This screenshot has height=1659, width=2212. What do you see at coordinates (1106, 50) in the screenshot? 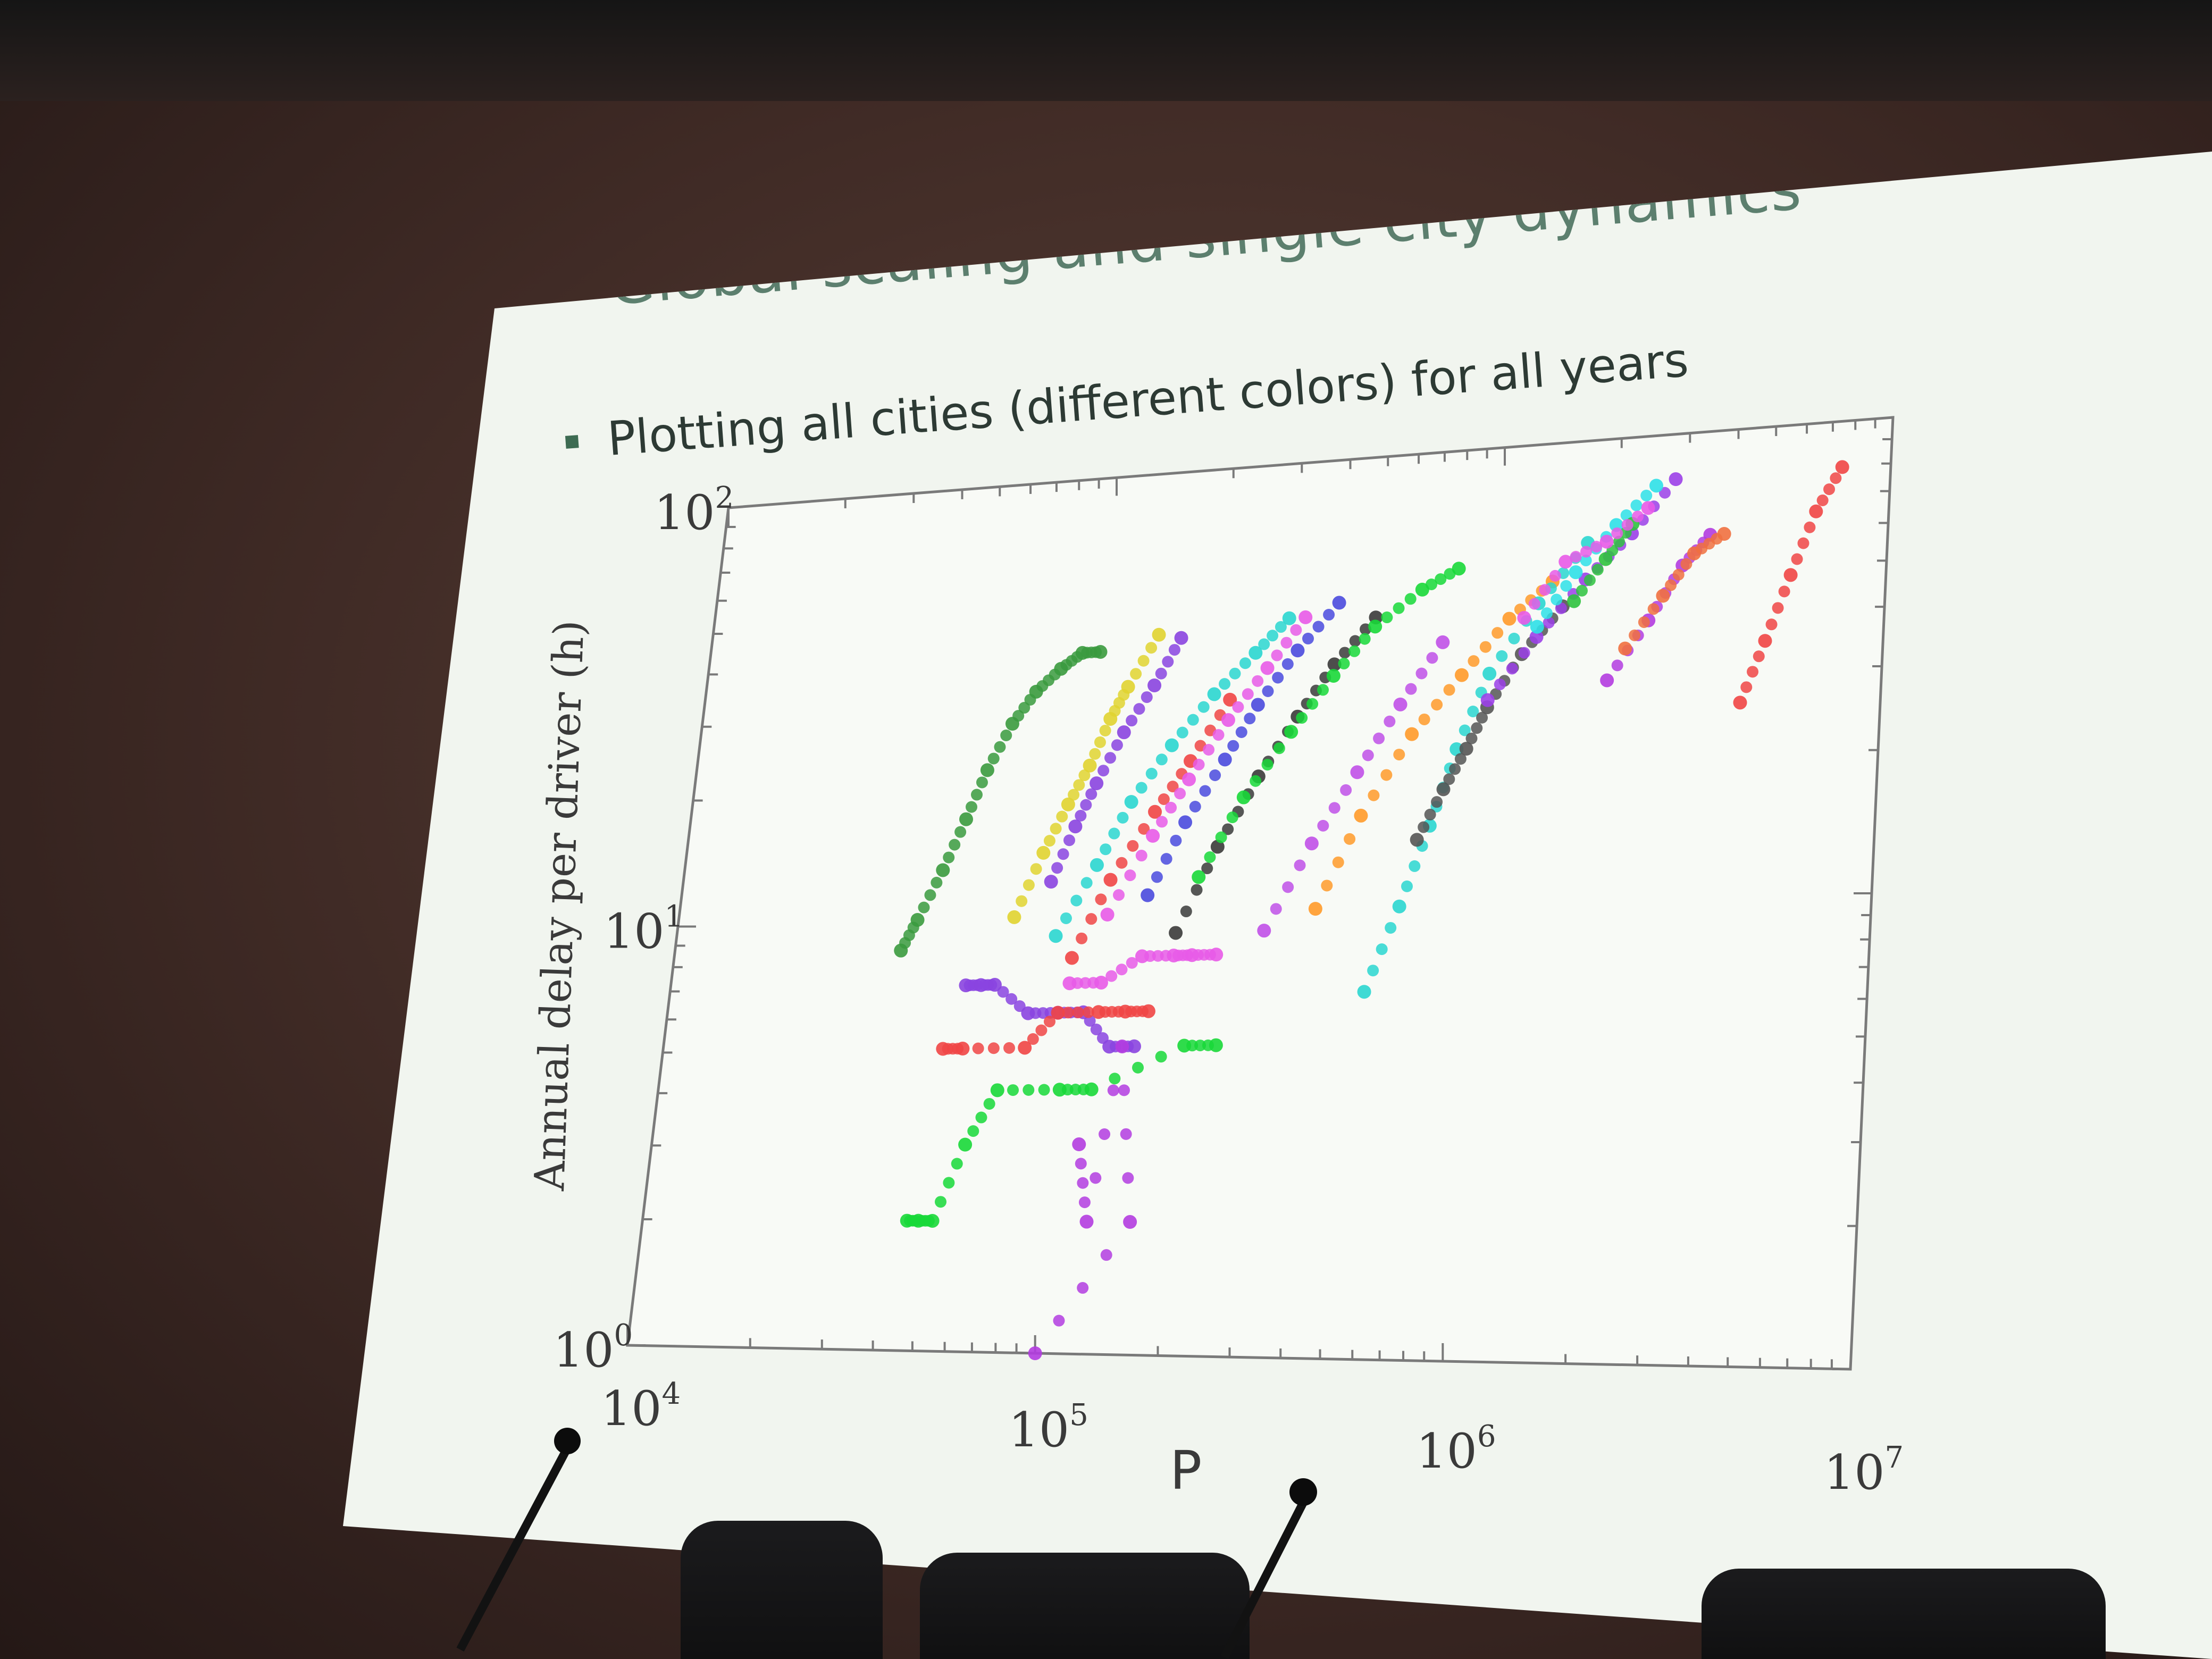
I see `ceiling` at bounding box center [1106, 50].